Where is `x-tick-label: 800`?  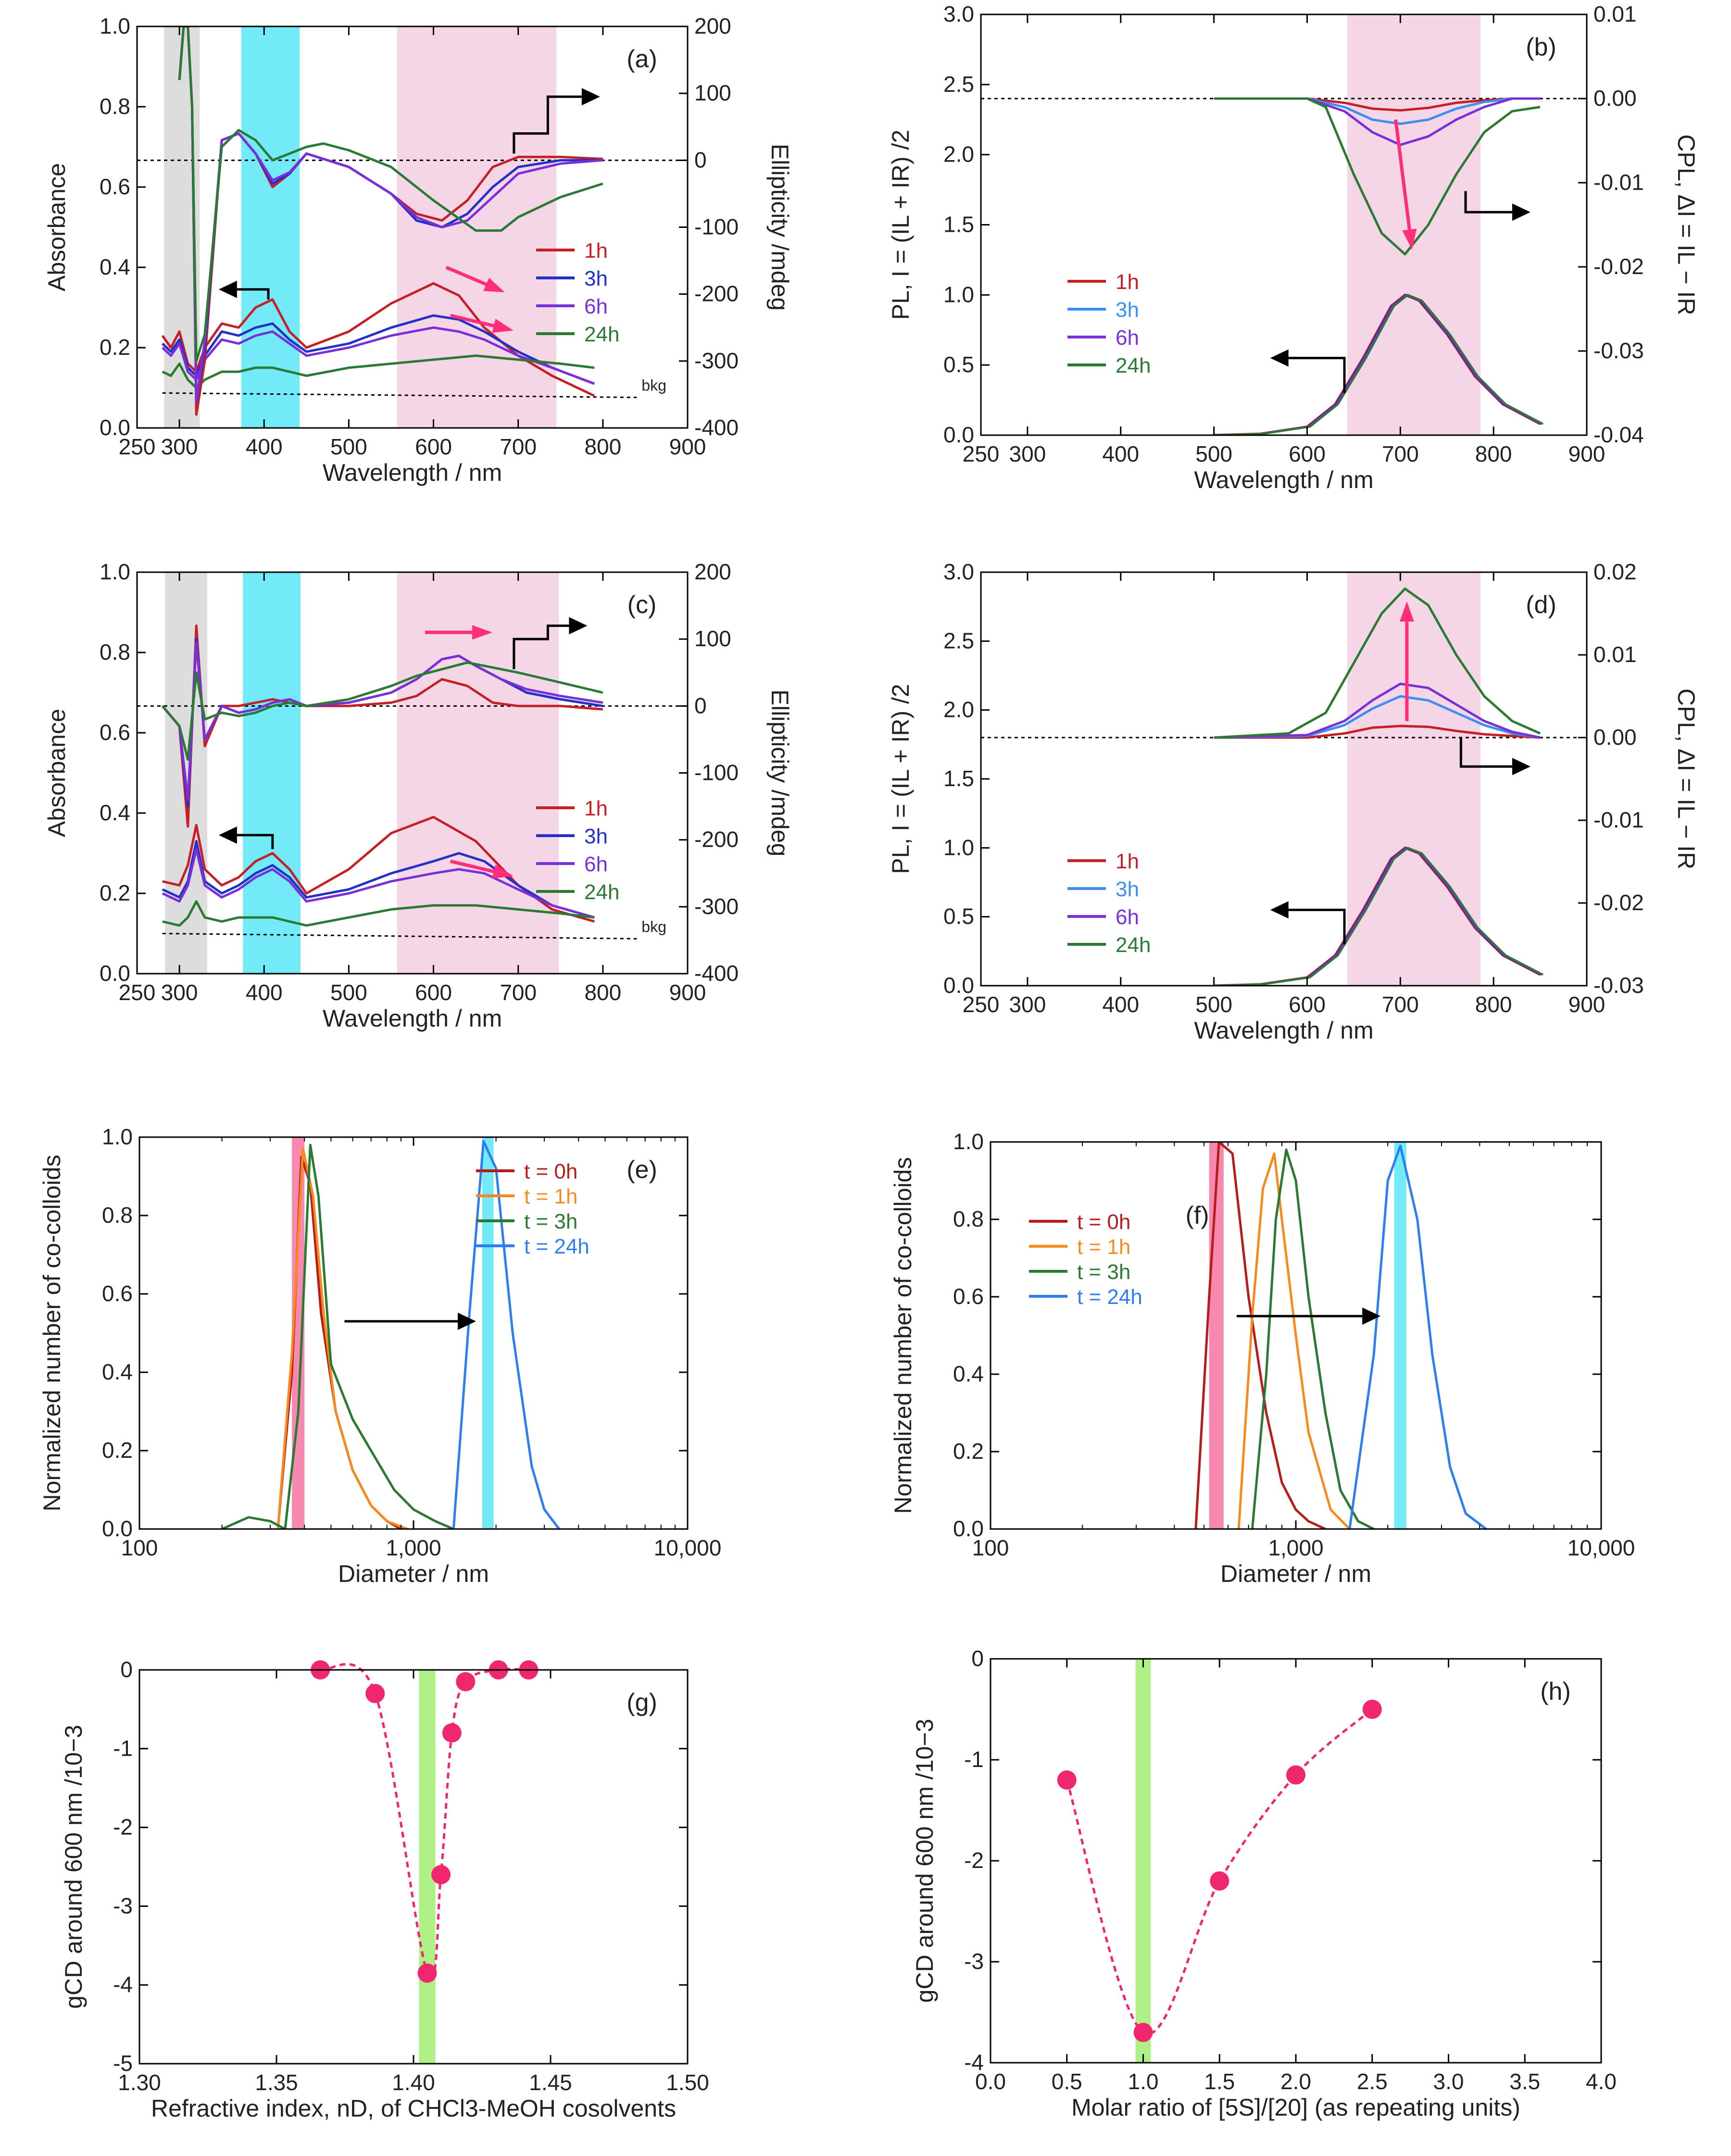 x-tick-label: 800 is located at coordinates (603, 992).